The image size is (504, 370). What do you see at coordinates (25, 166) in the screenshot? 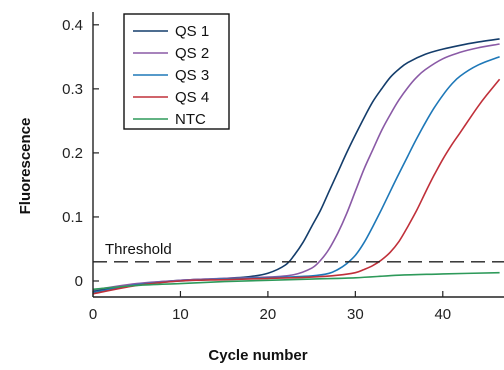
I see `y-axis-title: Fluorescence` at bounding box center [25, 166].